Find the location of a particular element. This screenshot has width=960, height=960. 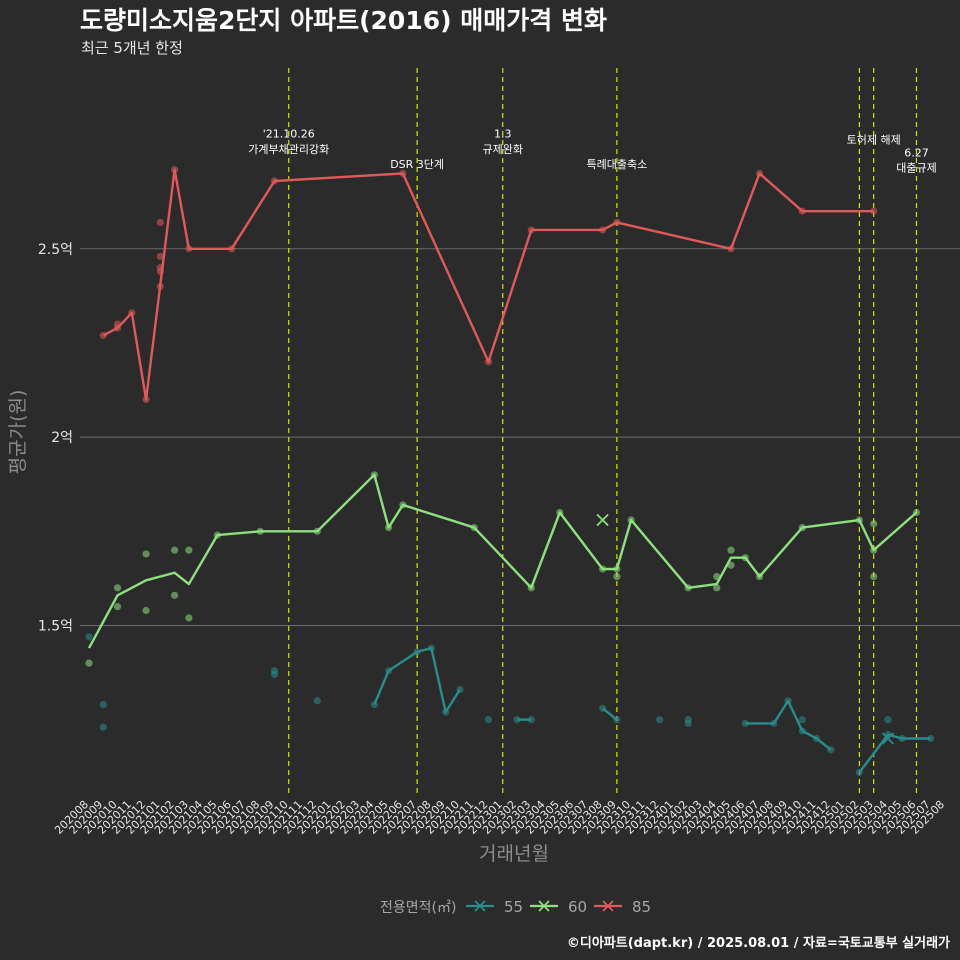

event-label: 규제완화 is located at coordinates (502, 149).